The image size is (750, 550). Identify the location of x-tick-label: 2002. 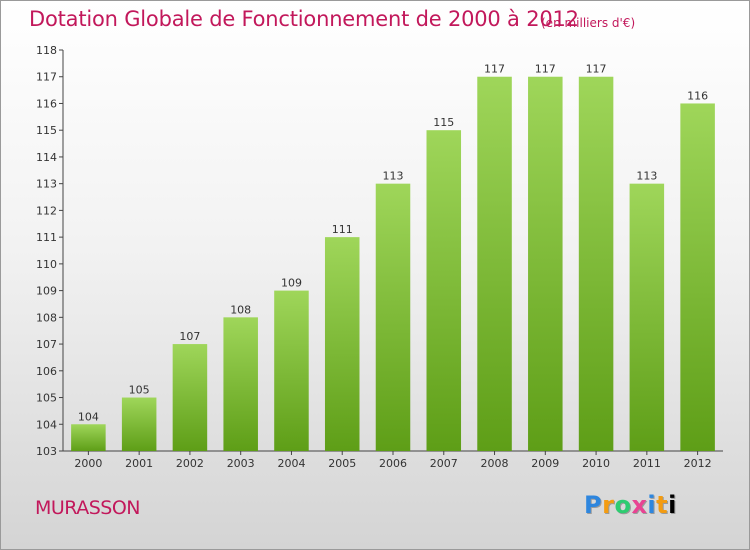
(190, 463).